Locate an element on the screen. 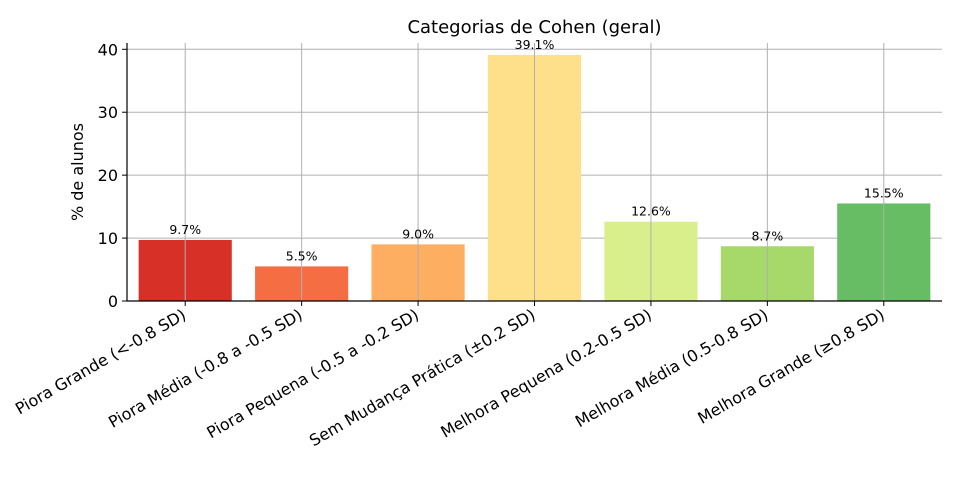 This screenshot has width=960, height=484. y-tick-label: 40 is located at coordinates (108, 49).